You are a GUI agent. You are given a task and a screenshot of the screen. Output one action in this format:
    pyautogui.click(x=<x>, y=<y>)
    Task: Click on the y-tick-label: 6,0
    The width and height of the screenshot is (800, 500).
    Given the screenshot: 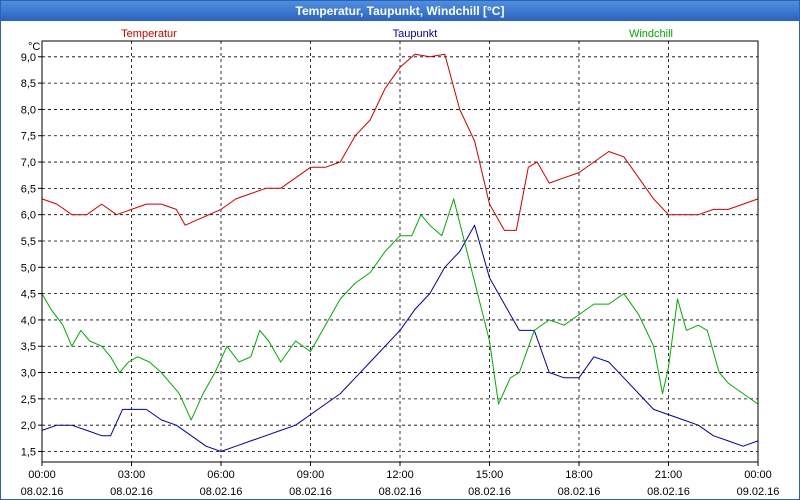 What is the action you would take?
    pyautogui.click(x=28, y=216)
    